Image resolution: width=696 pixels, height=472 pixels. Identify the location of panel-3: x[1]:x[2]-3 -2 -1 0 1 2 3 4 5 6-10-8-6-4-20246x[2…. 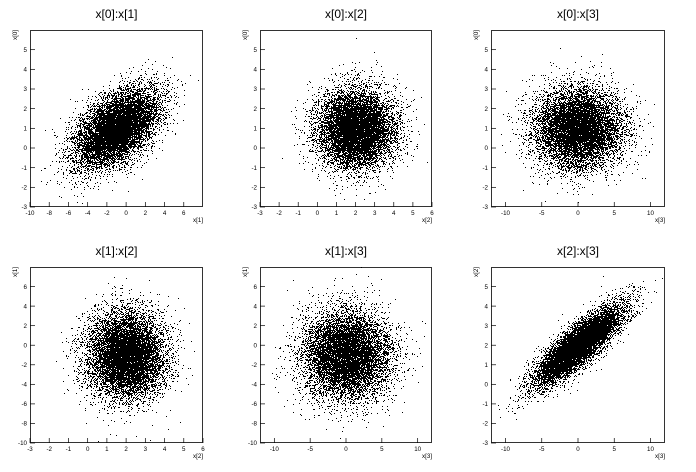
(108, 352).